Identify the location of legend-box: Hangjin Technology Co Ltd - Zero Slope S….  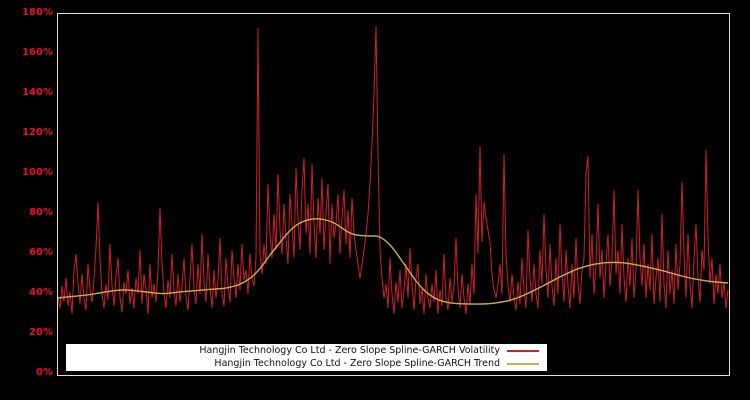
(306, 357).